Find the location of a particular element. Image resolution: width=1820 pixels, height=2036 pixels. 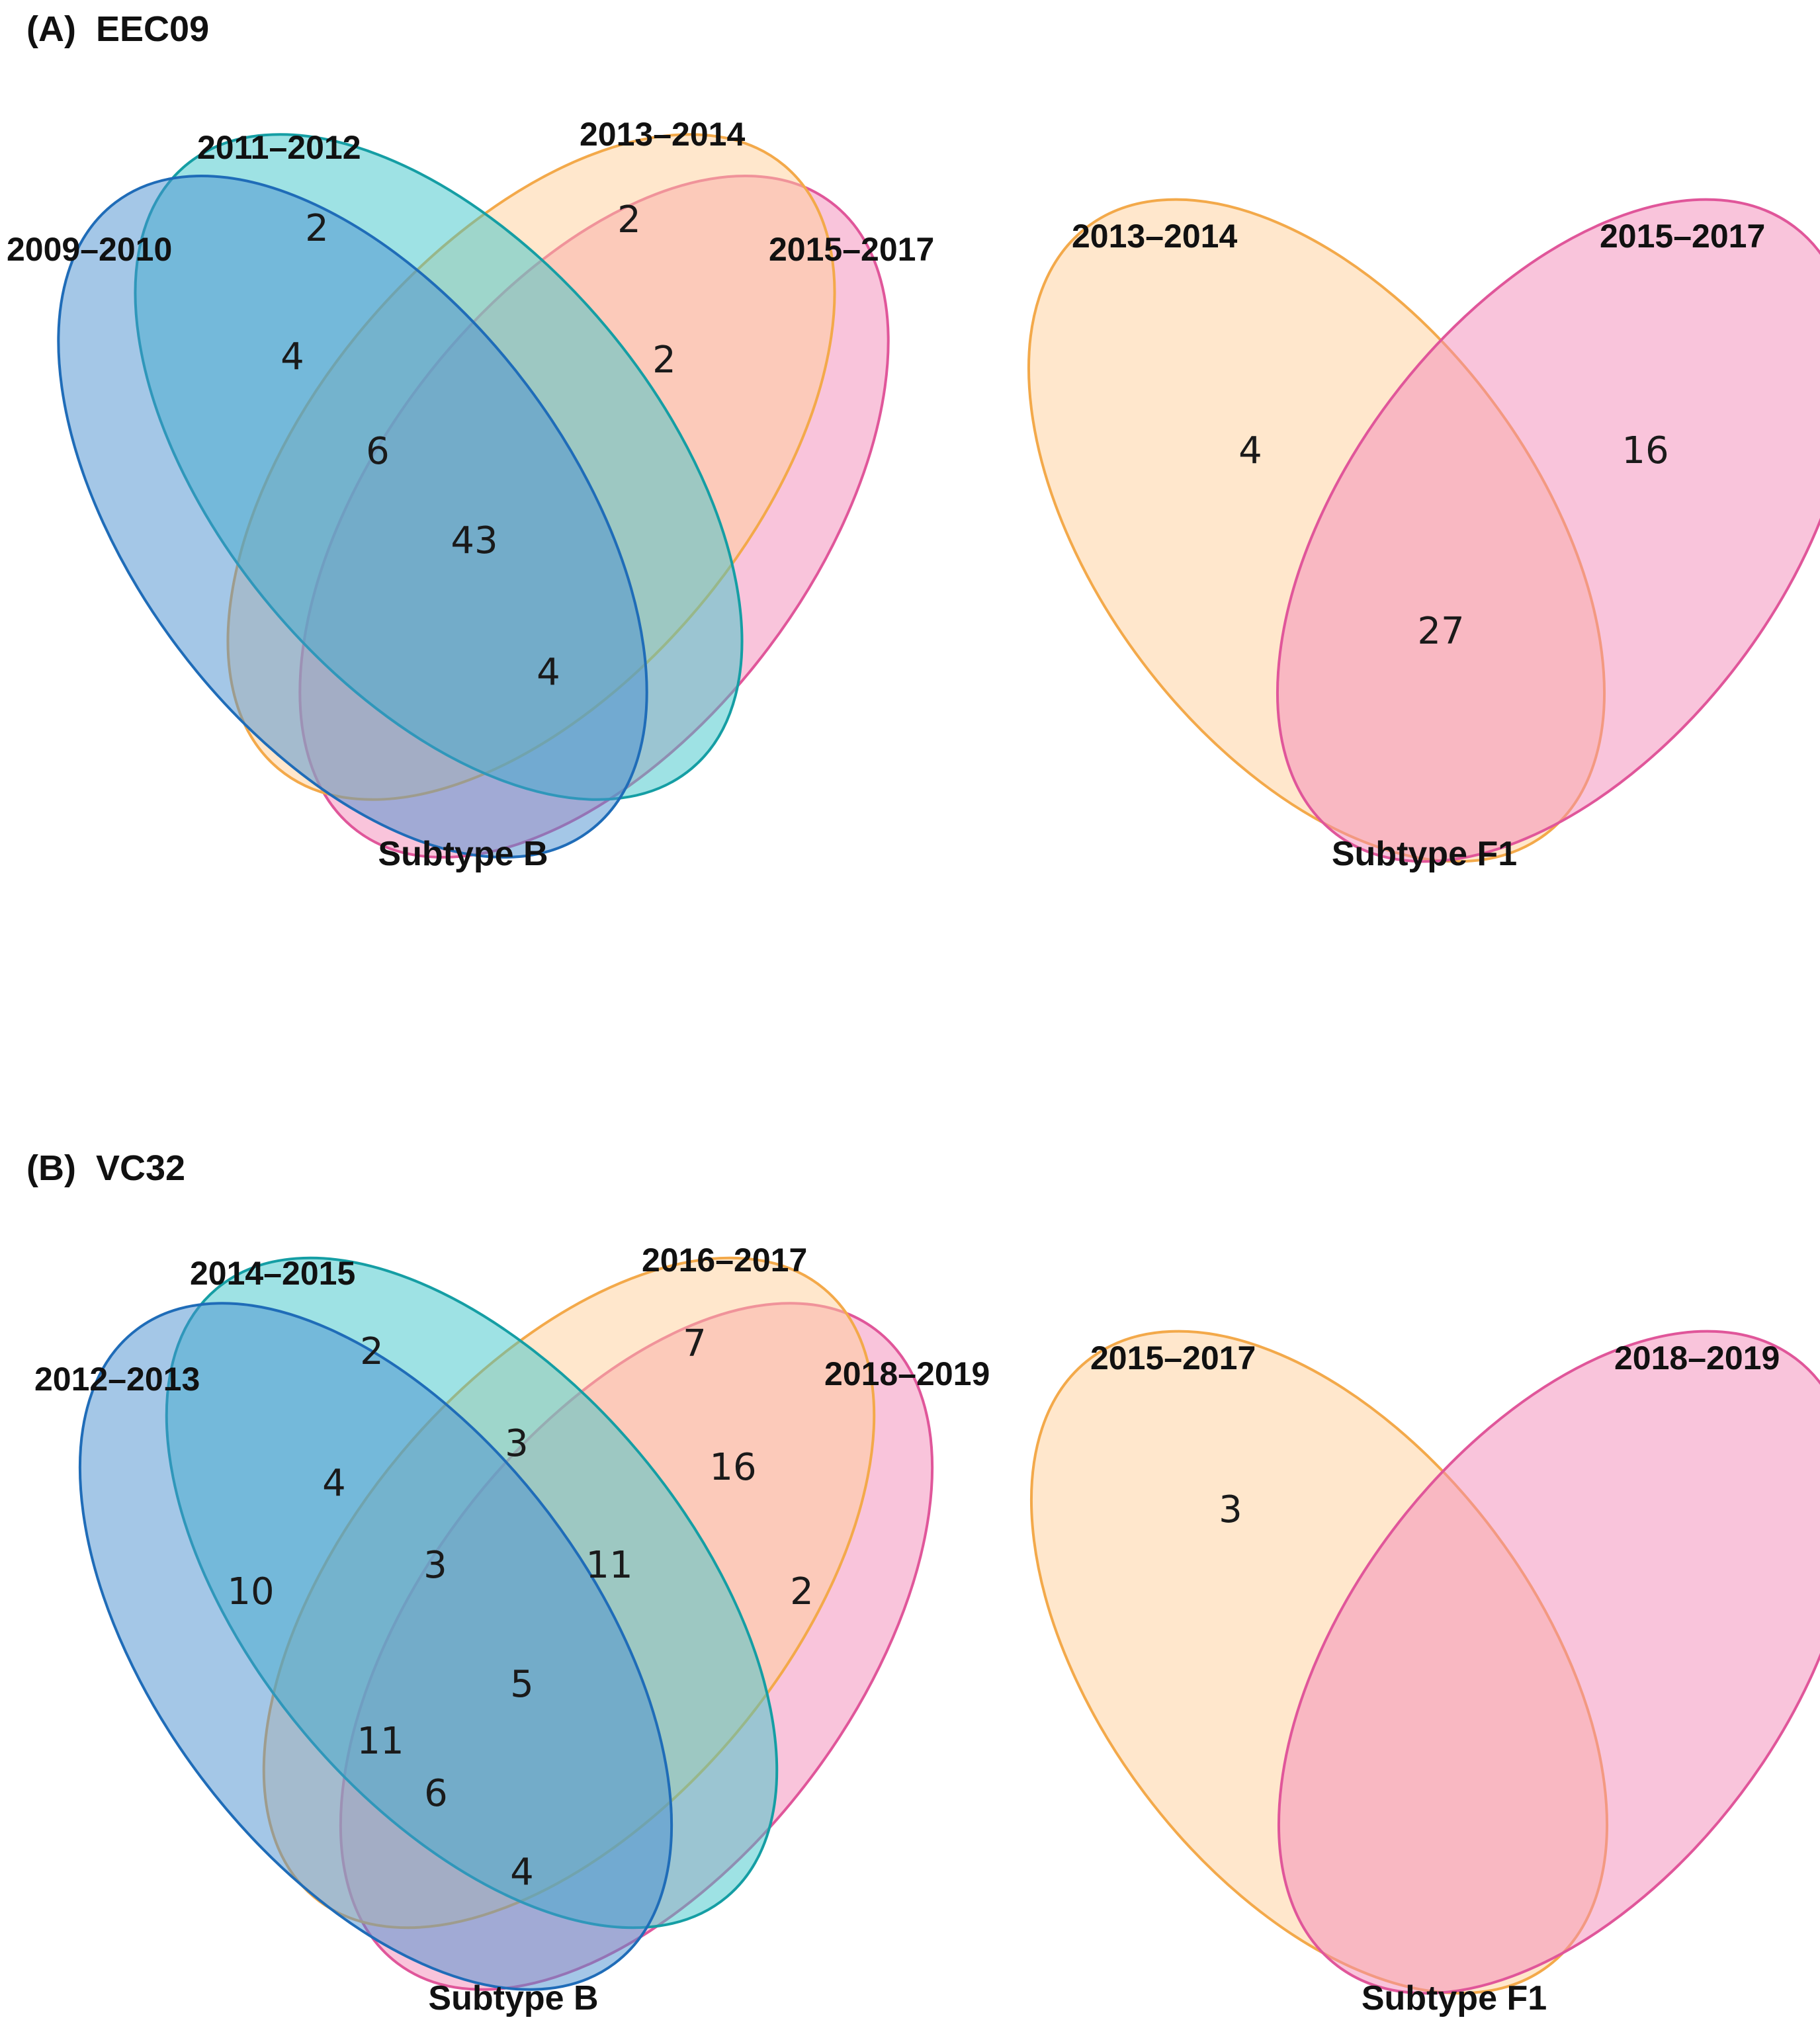

set-2015-2017-ellipse is located at coordinates (1548, 530).